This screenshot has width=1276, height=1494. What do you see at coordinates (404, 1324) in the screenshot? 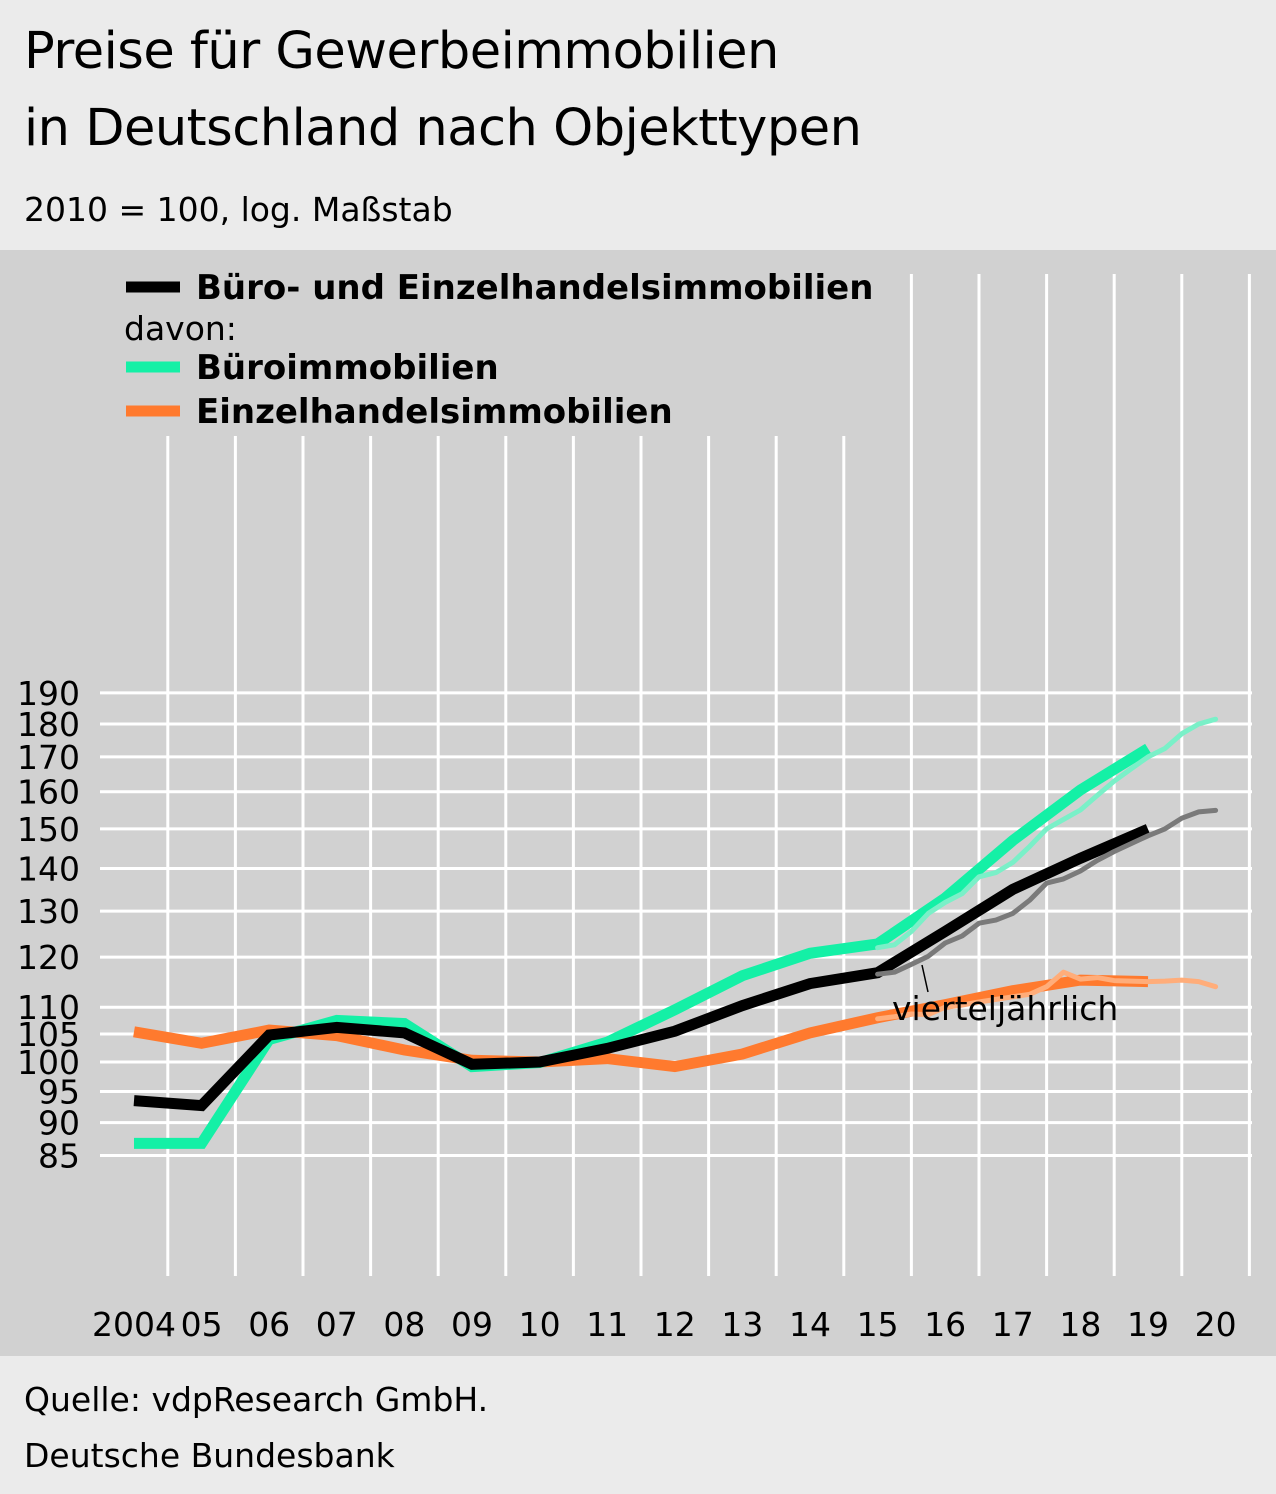
I see `x-tick-label: 08` at bounding box center [404, 1324].